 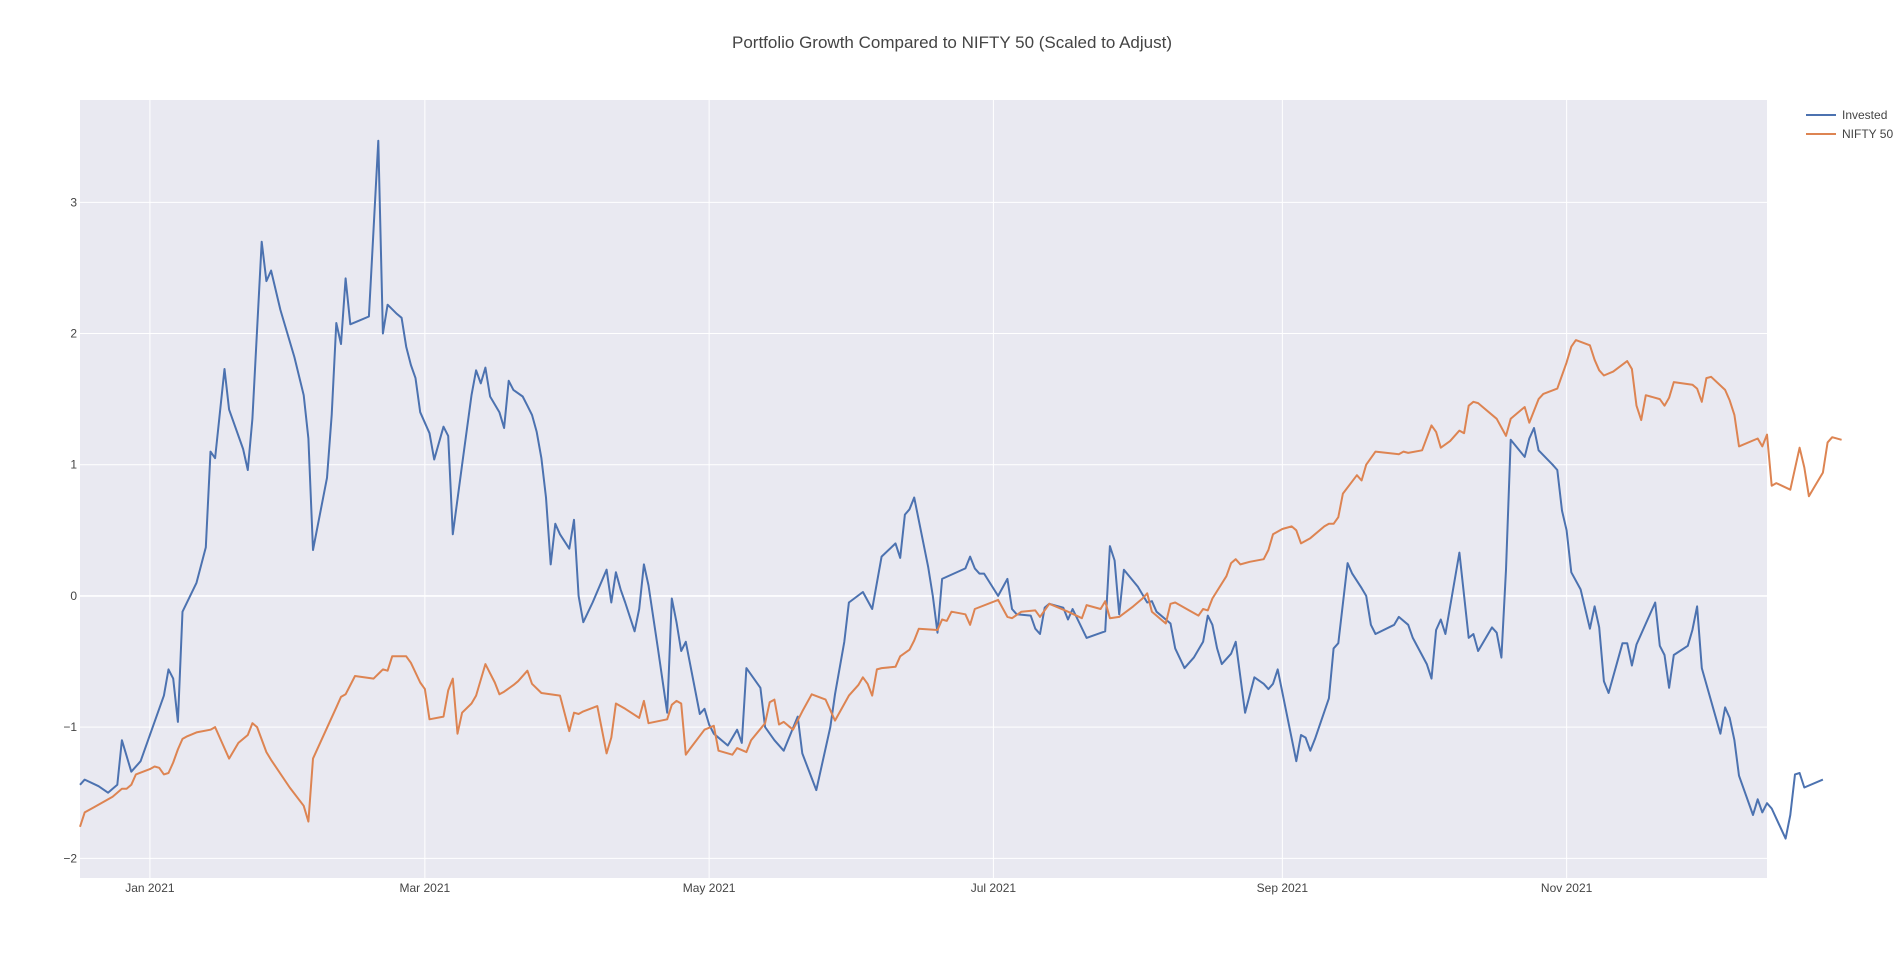 I want to click on legend-label-nifty-50: NIFTY 50, so click(x=1867, y=134).